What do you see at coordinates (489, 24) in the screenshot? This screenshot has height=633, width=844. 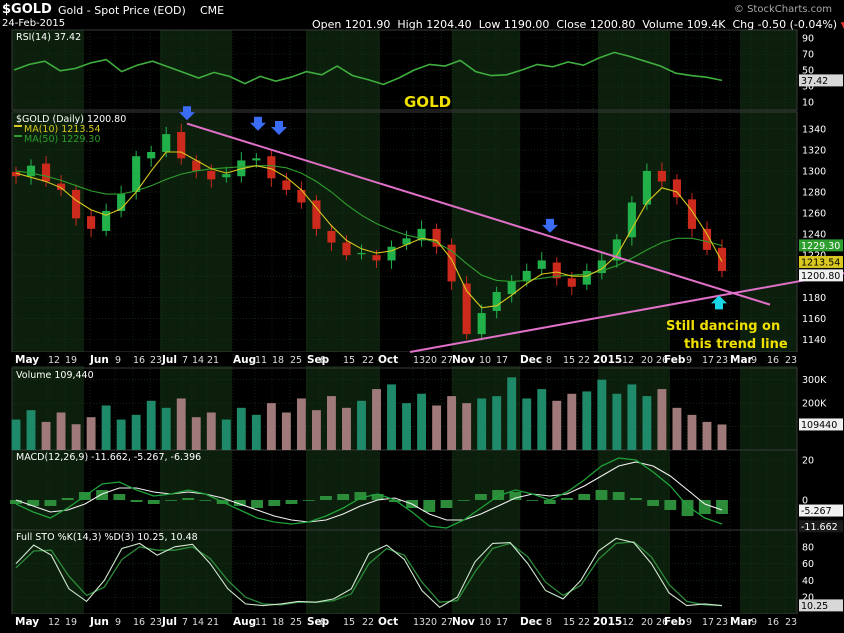 I see `low-label: Low` at bounding box center [489, 24].